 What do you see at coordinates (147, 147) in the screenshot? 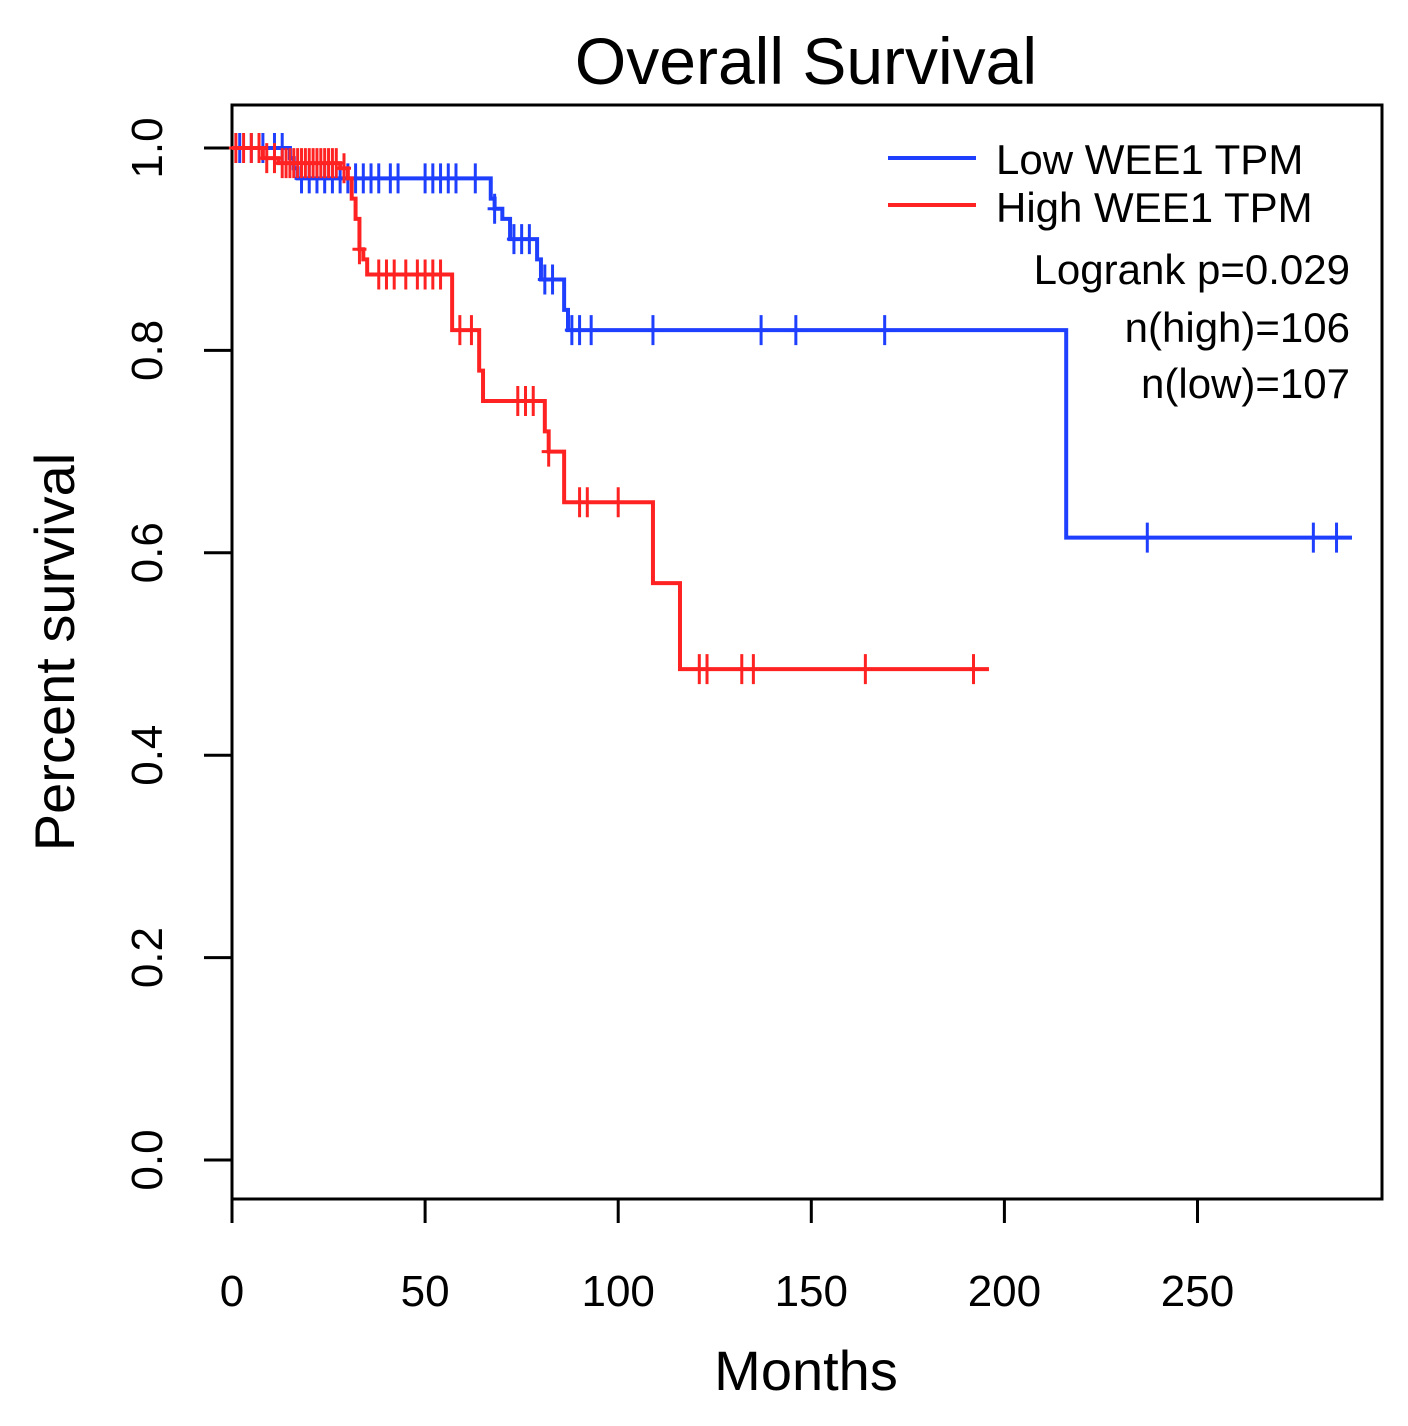
I see `y-tick-label-5: 1.0` at bounding box center [147, 147].